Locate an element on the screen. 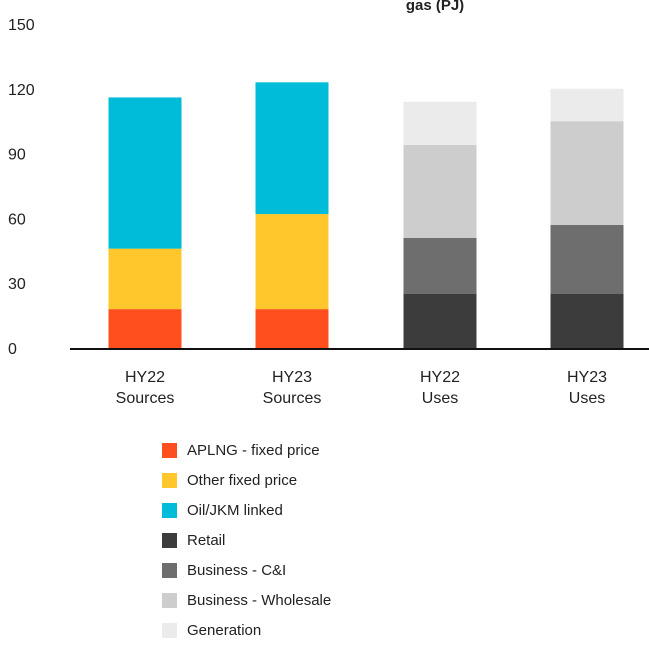 Image resolution: width=649 pixels, height=645 pixels. legend-item: APLNG - fixed price is located at coordinates (246, 450).